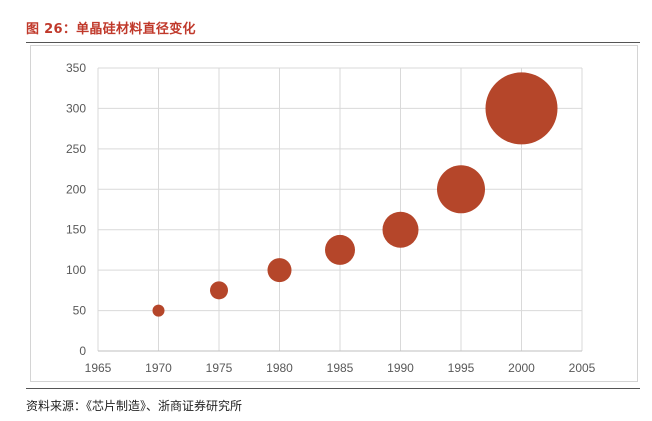 This screenshot has height=421, width=652. What do you see at coordinates (98, 368) in the screenshot?
I see `x-tick-label: 1965` at bounding box center [98, 368].